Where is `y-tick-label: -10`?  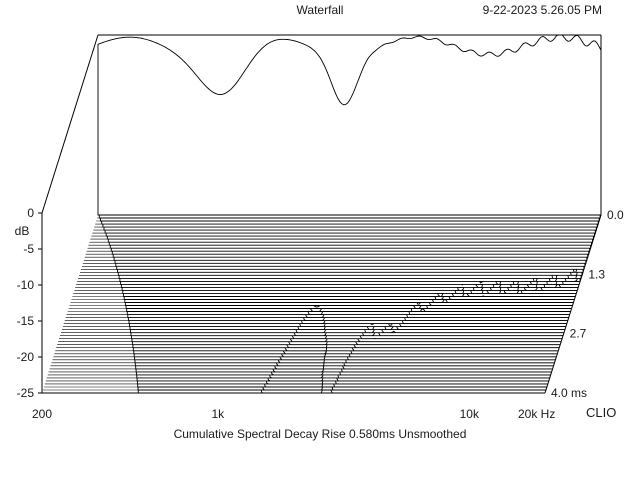
y-tick-label: -10 is located at coordinates (26, 285).